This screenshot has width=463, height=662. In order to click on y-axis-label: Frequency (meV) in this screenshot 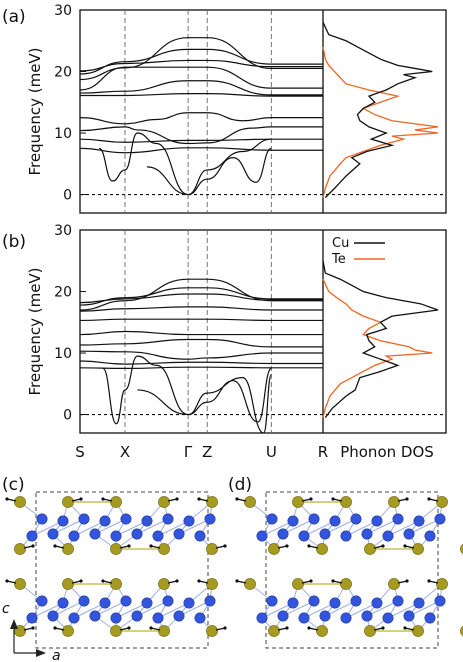, I will do `click(35, 111)`.